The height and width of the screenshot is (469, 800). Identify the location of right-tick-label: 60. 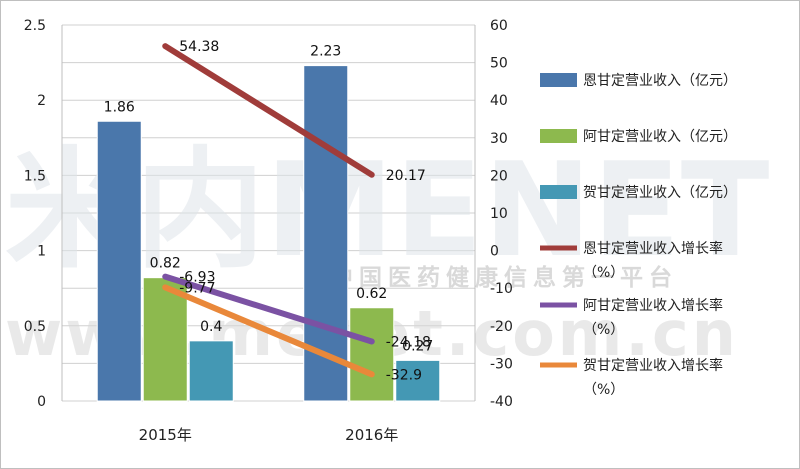
(499, 26).